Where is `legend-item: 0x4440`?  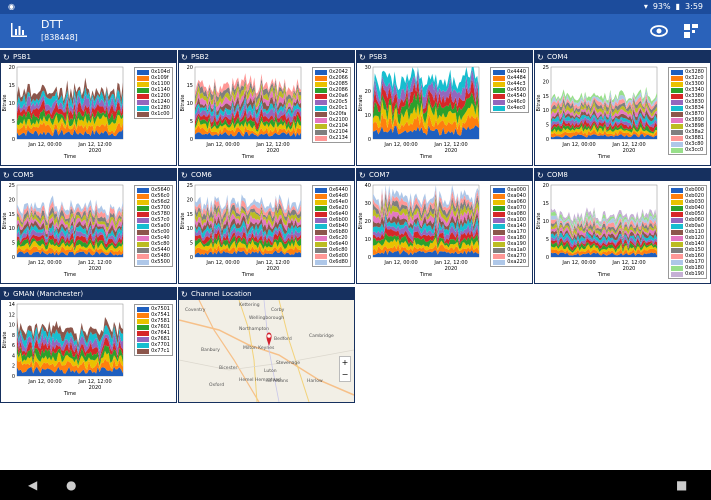
legend-item: 0x4440 is located at coordinates (509, 72).